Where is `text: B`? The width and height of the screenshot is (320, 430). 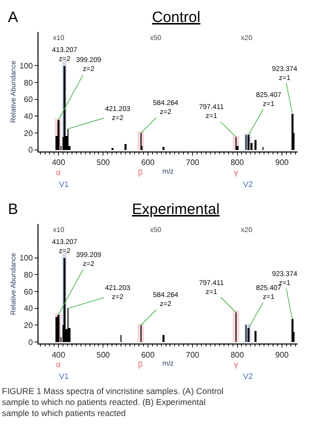 text: B is located at coordinates (13, 209).